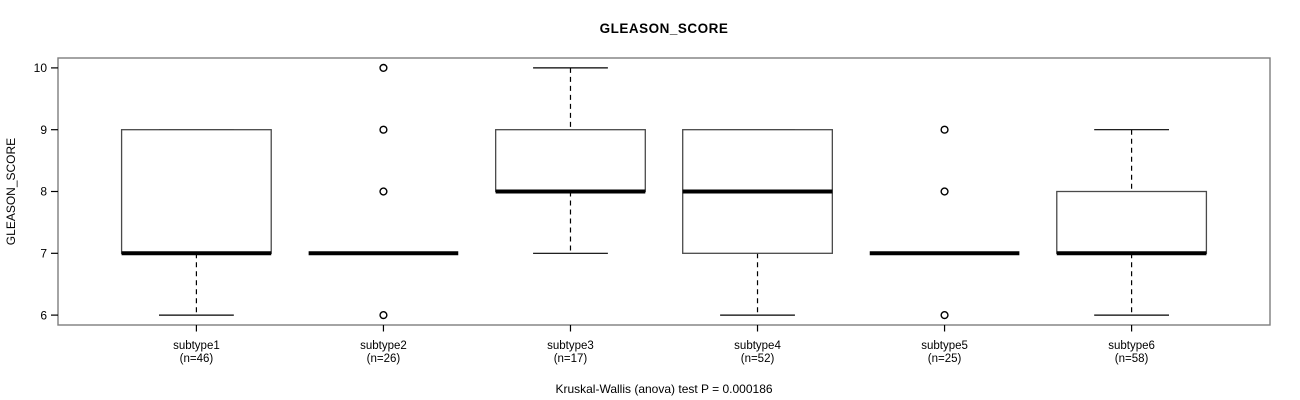  What do you see at coordinates (383, 214) in the screenshot?
I see `boxplot-group-subtype2: subtype2(n=26)` at bounding box center [383, 214].